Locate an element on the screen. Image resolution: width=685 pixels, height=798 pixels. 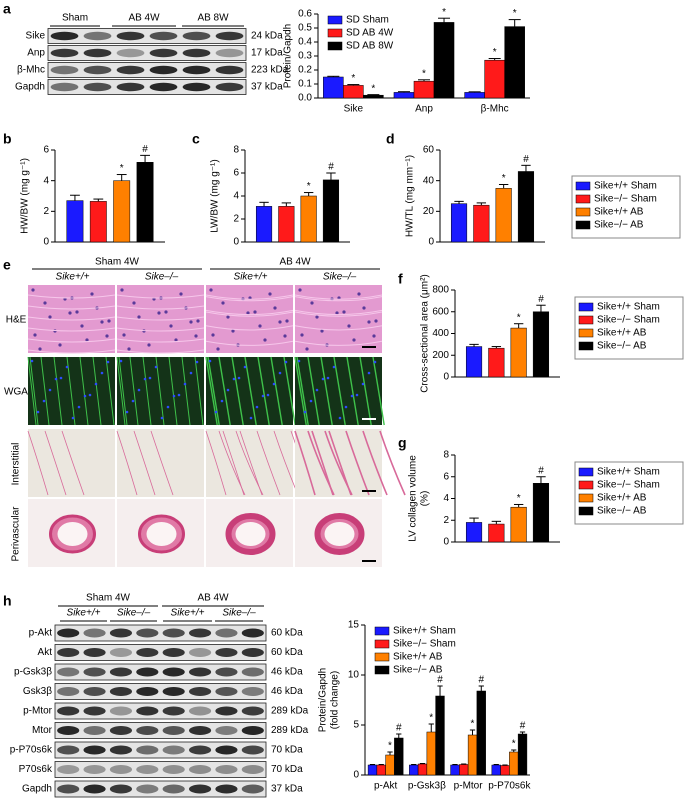
blot-row-label: p-Mtor is located at coordinates (38, 711).